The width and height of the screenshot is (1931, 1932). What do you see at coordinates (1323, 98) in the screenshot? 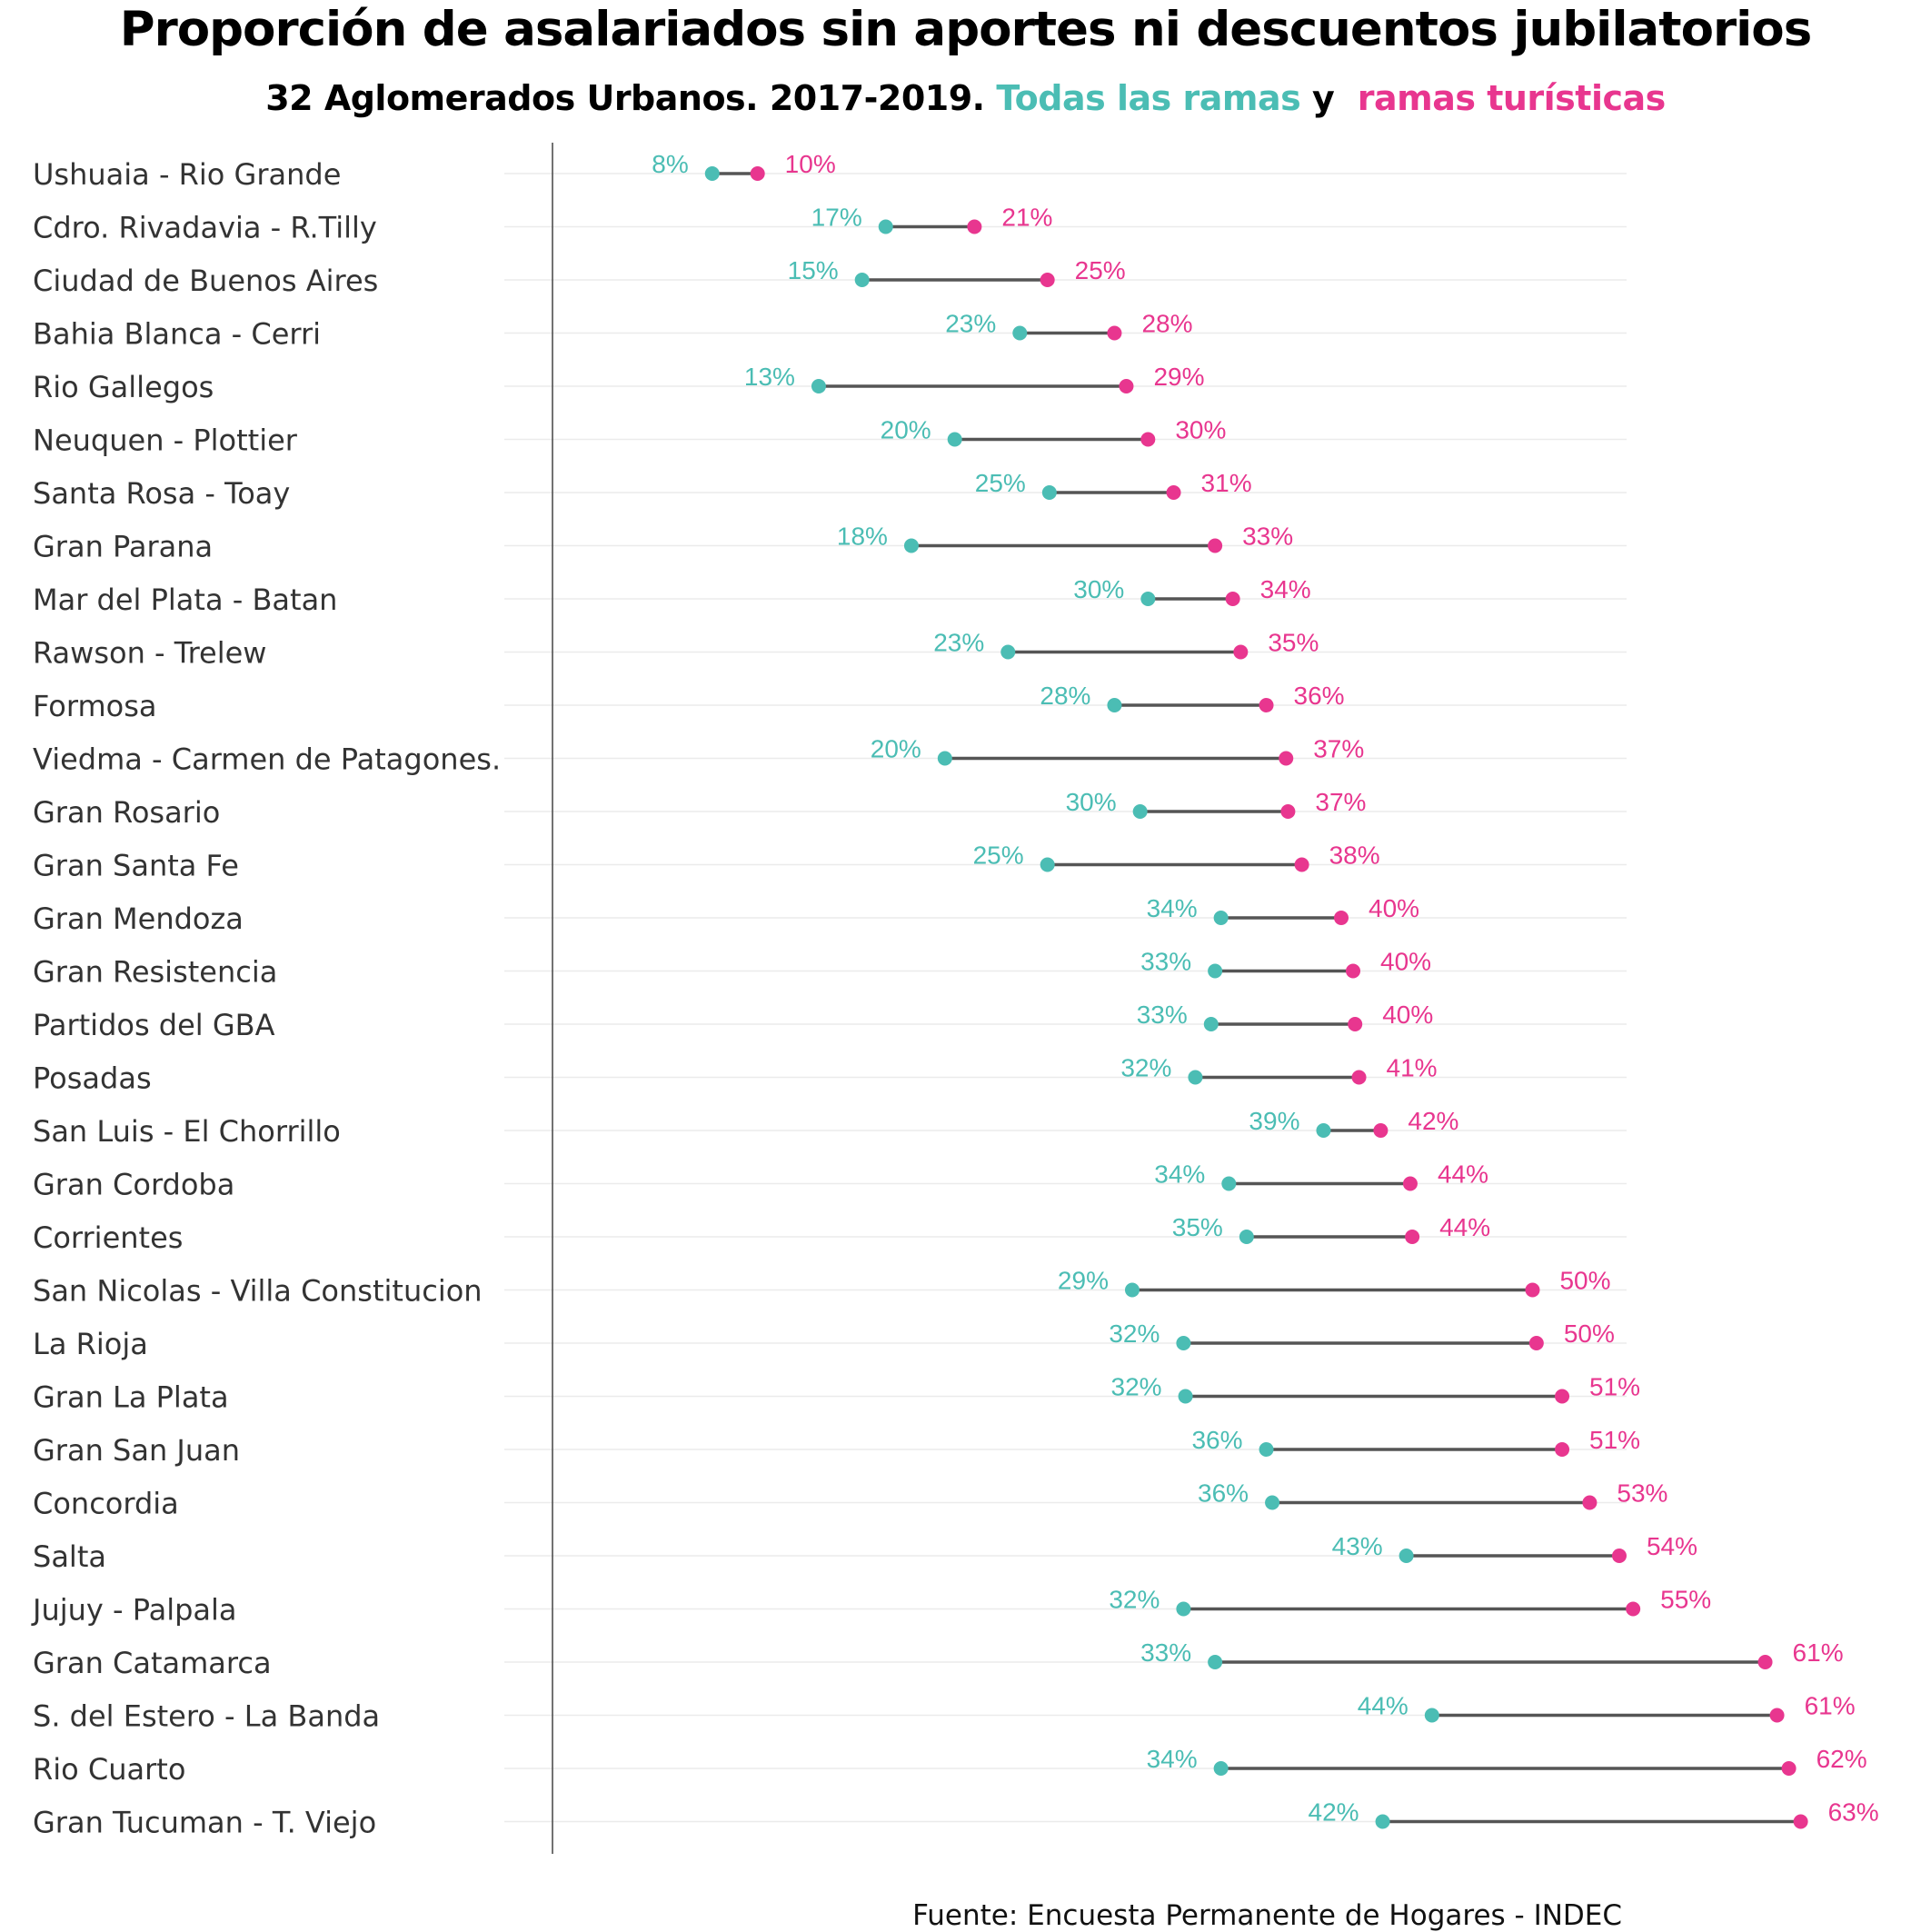
I see `subtitle-connector: y` at bounding box center [1323, 98].